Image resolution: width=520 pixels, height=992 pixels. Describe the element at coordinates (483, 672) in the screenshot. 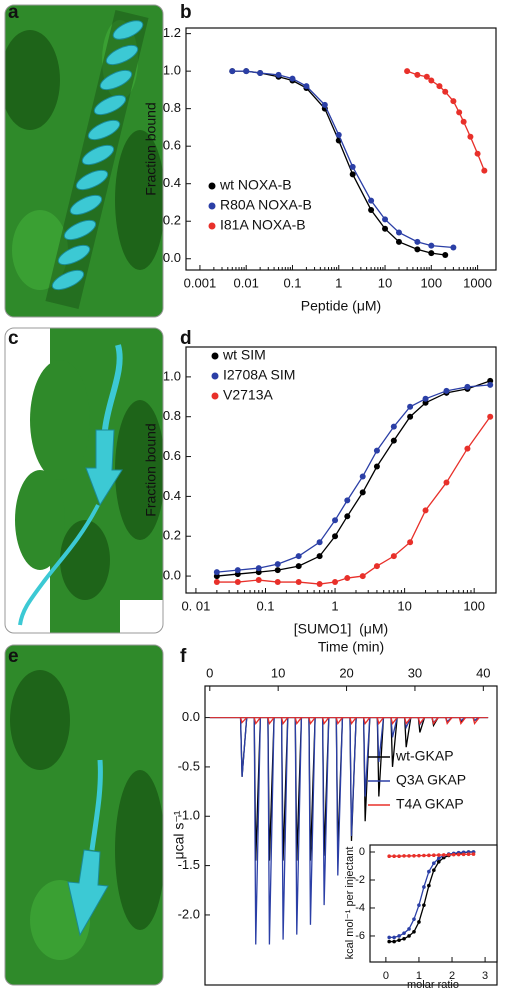

I see `x-tick-label: 40` at that location.